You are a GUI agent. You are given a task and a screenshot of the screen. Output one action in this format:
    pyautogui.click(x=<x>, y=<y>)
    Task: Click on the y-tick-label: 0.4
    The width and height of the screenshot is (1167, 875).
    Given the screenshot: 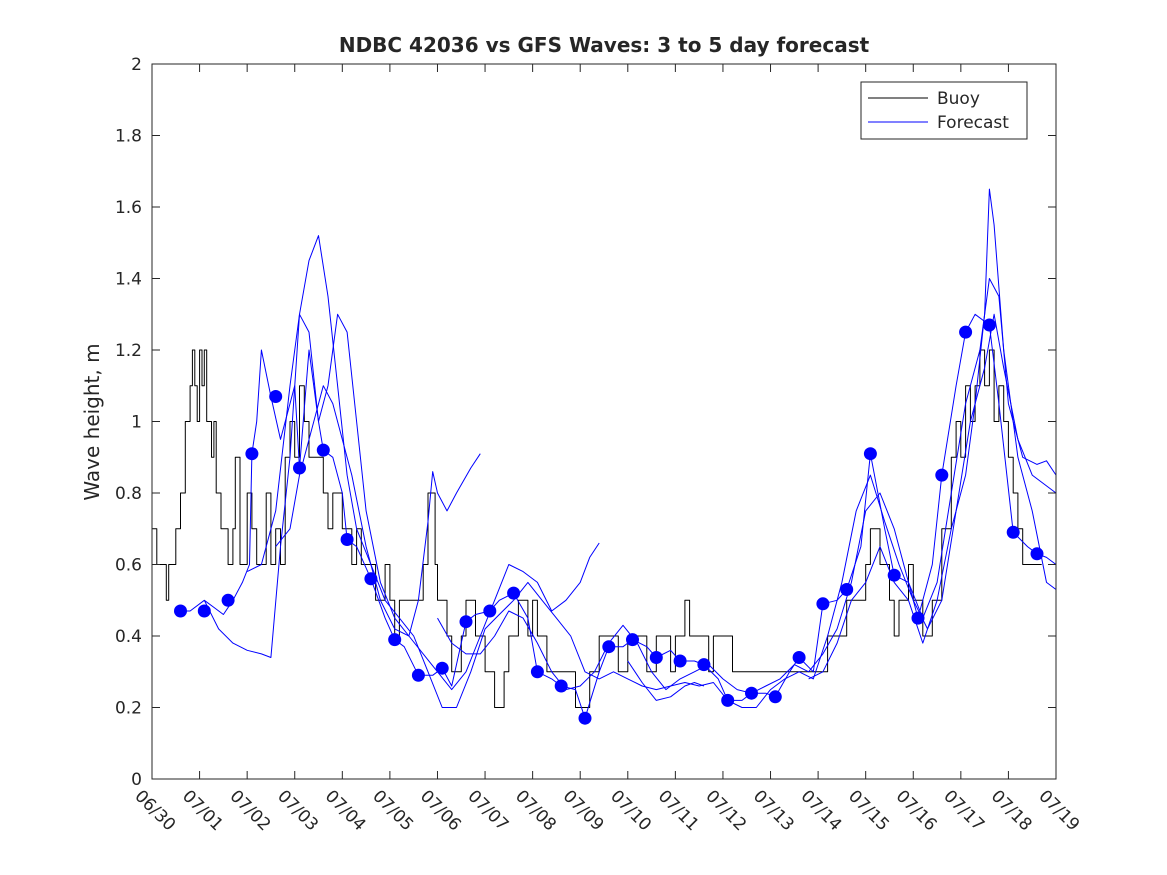 What is the action you would take?
    pyautogui.click(x=128, y=637)
    